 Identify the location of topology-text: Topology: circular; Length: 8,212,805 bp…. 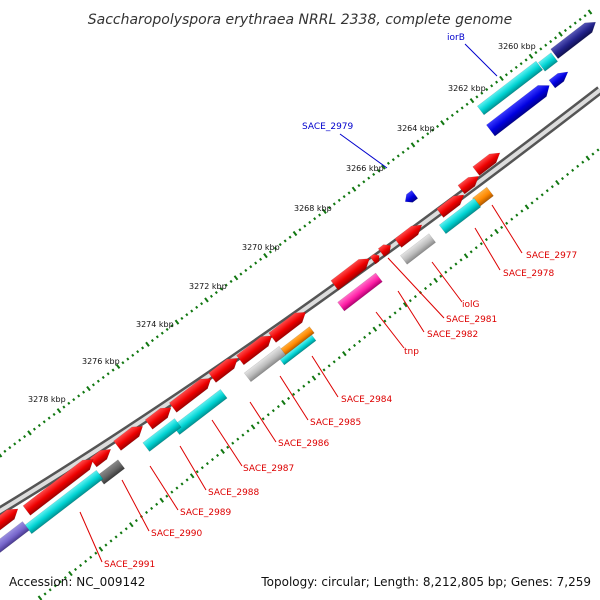
(425, 582).